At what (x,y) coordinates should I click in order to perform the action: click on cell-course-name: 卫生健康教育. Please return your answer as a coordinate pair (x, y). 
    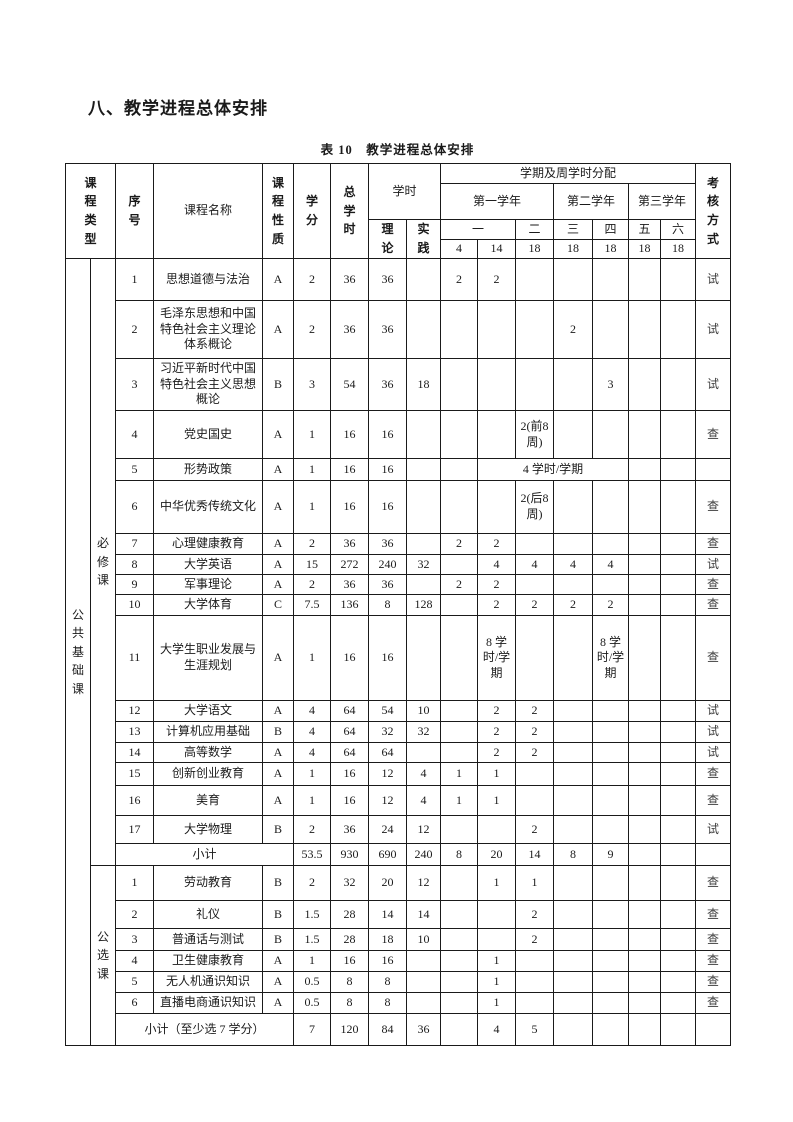
    Looking at the image, I should click on (208, 961).